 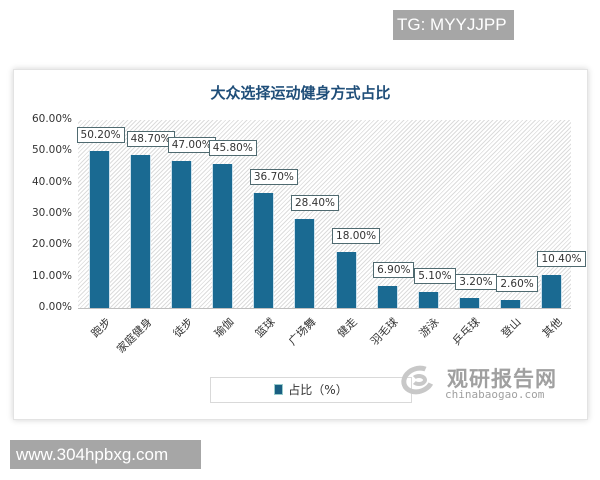 I want to click on y-tick-label: 10.00%, so click(x=51, y=275).